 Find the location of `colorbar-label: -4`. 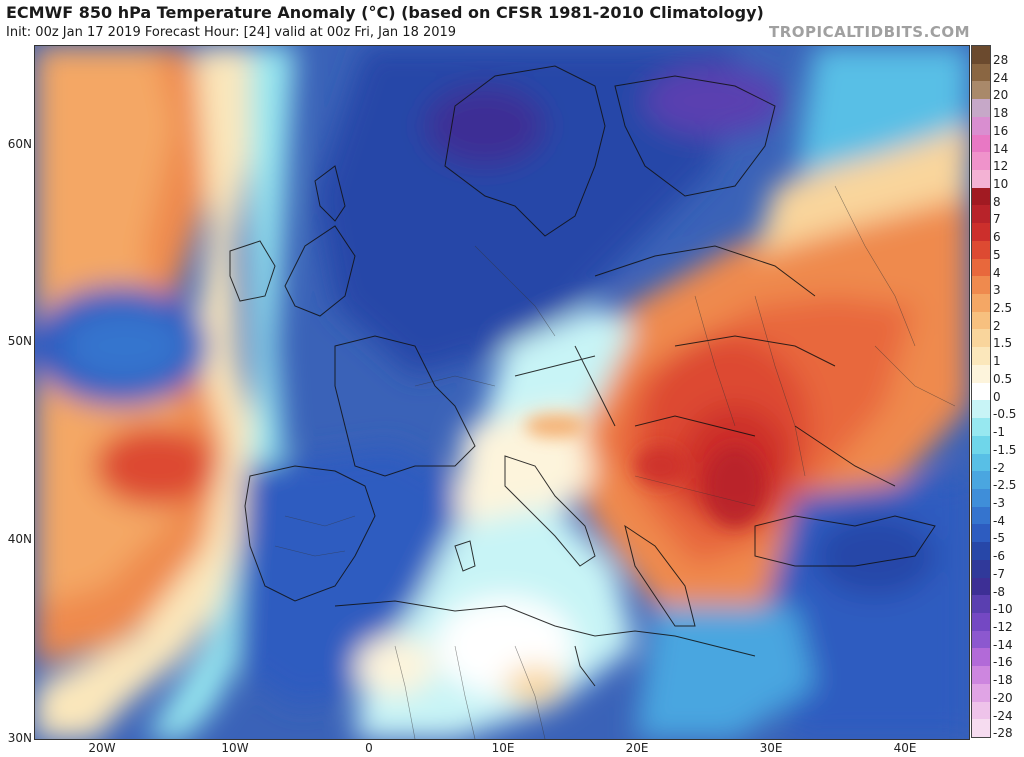

colorbar-label: -4 is located at coordinates (999, 520).